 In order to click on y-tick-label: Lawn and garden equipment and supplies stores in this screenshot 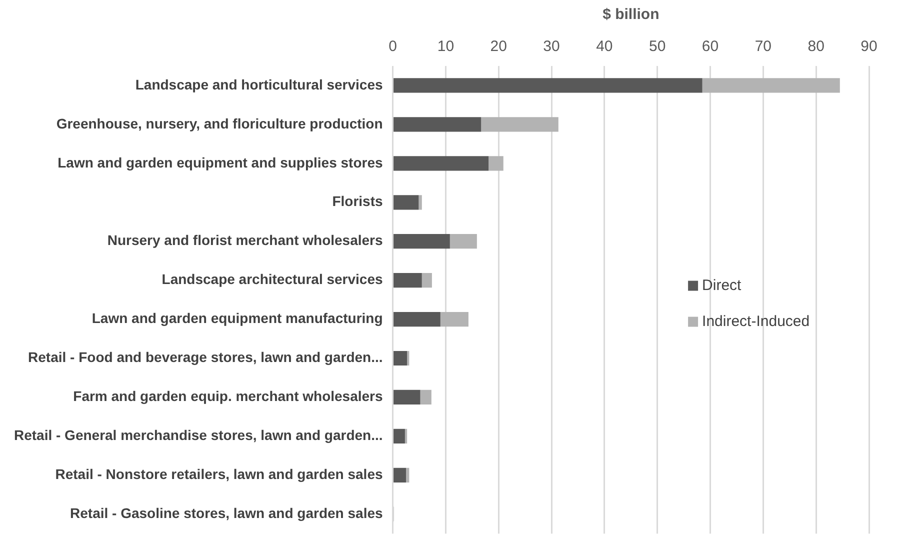, I will do `click(220, 162)`.